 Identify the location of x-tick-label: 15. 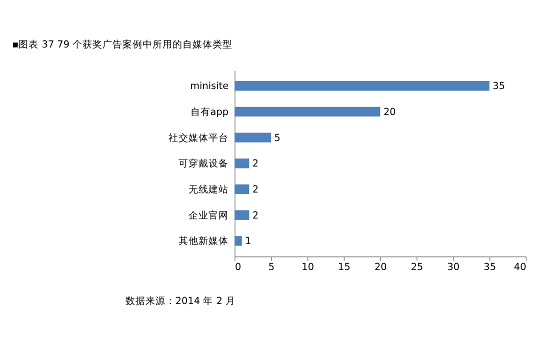
(344, 267).